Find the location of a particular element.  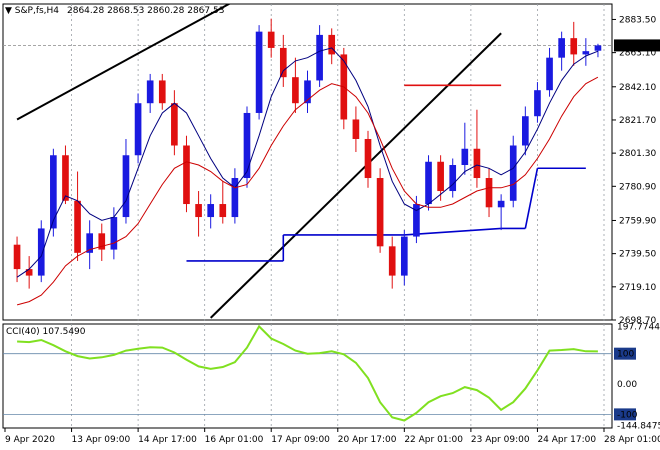

price-tick-label: 2842.10 is located at coordinates (637, 88).